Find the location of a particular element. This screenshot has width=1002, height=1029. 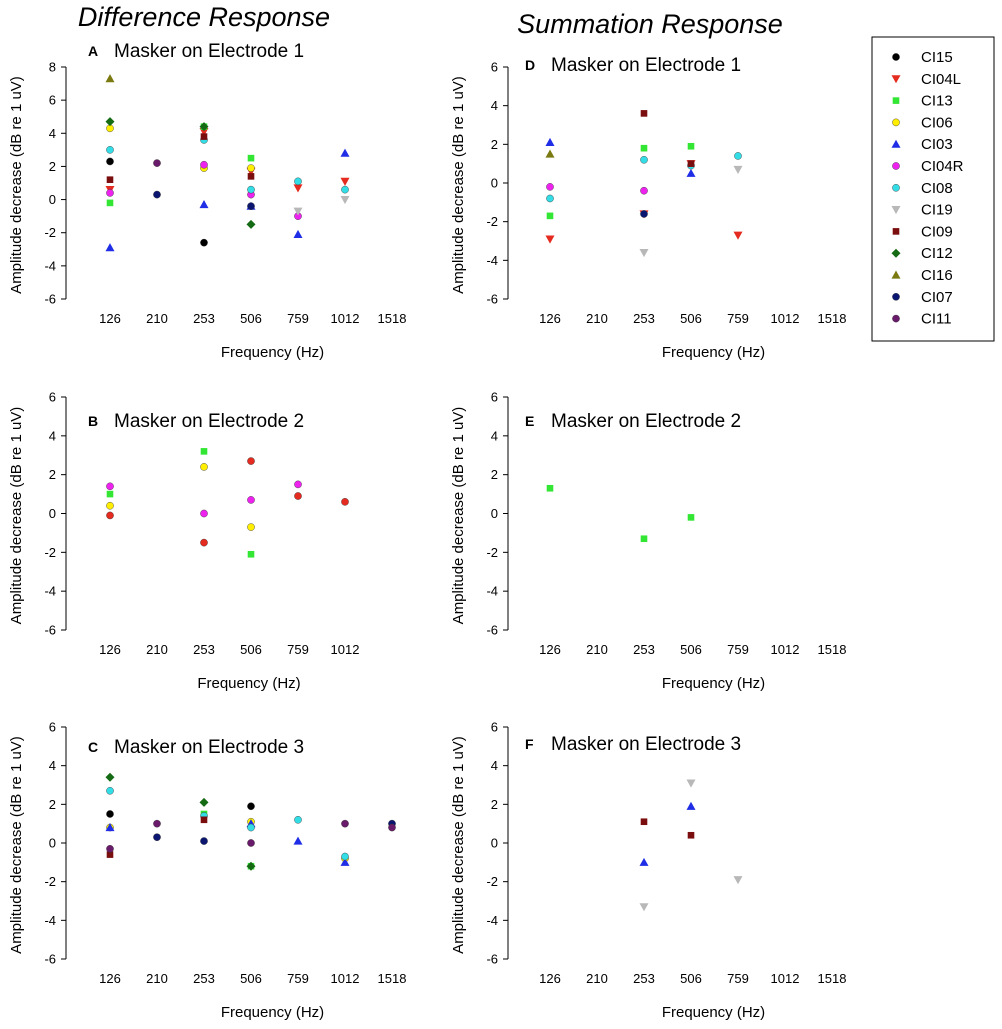

panel-letter: B is located at coordinates (93, 421).